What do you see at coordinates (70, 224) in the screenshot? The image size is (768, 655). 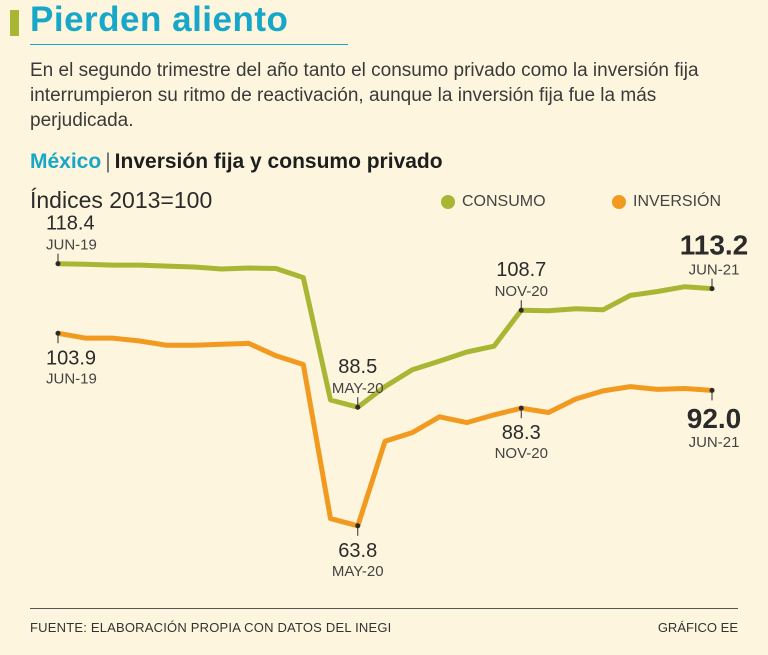 I see `annotation-value-consumo: 118.4` at bounding box center [70, 224].